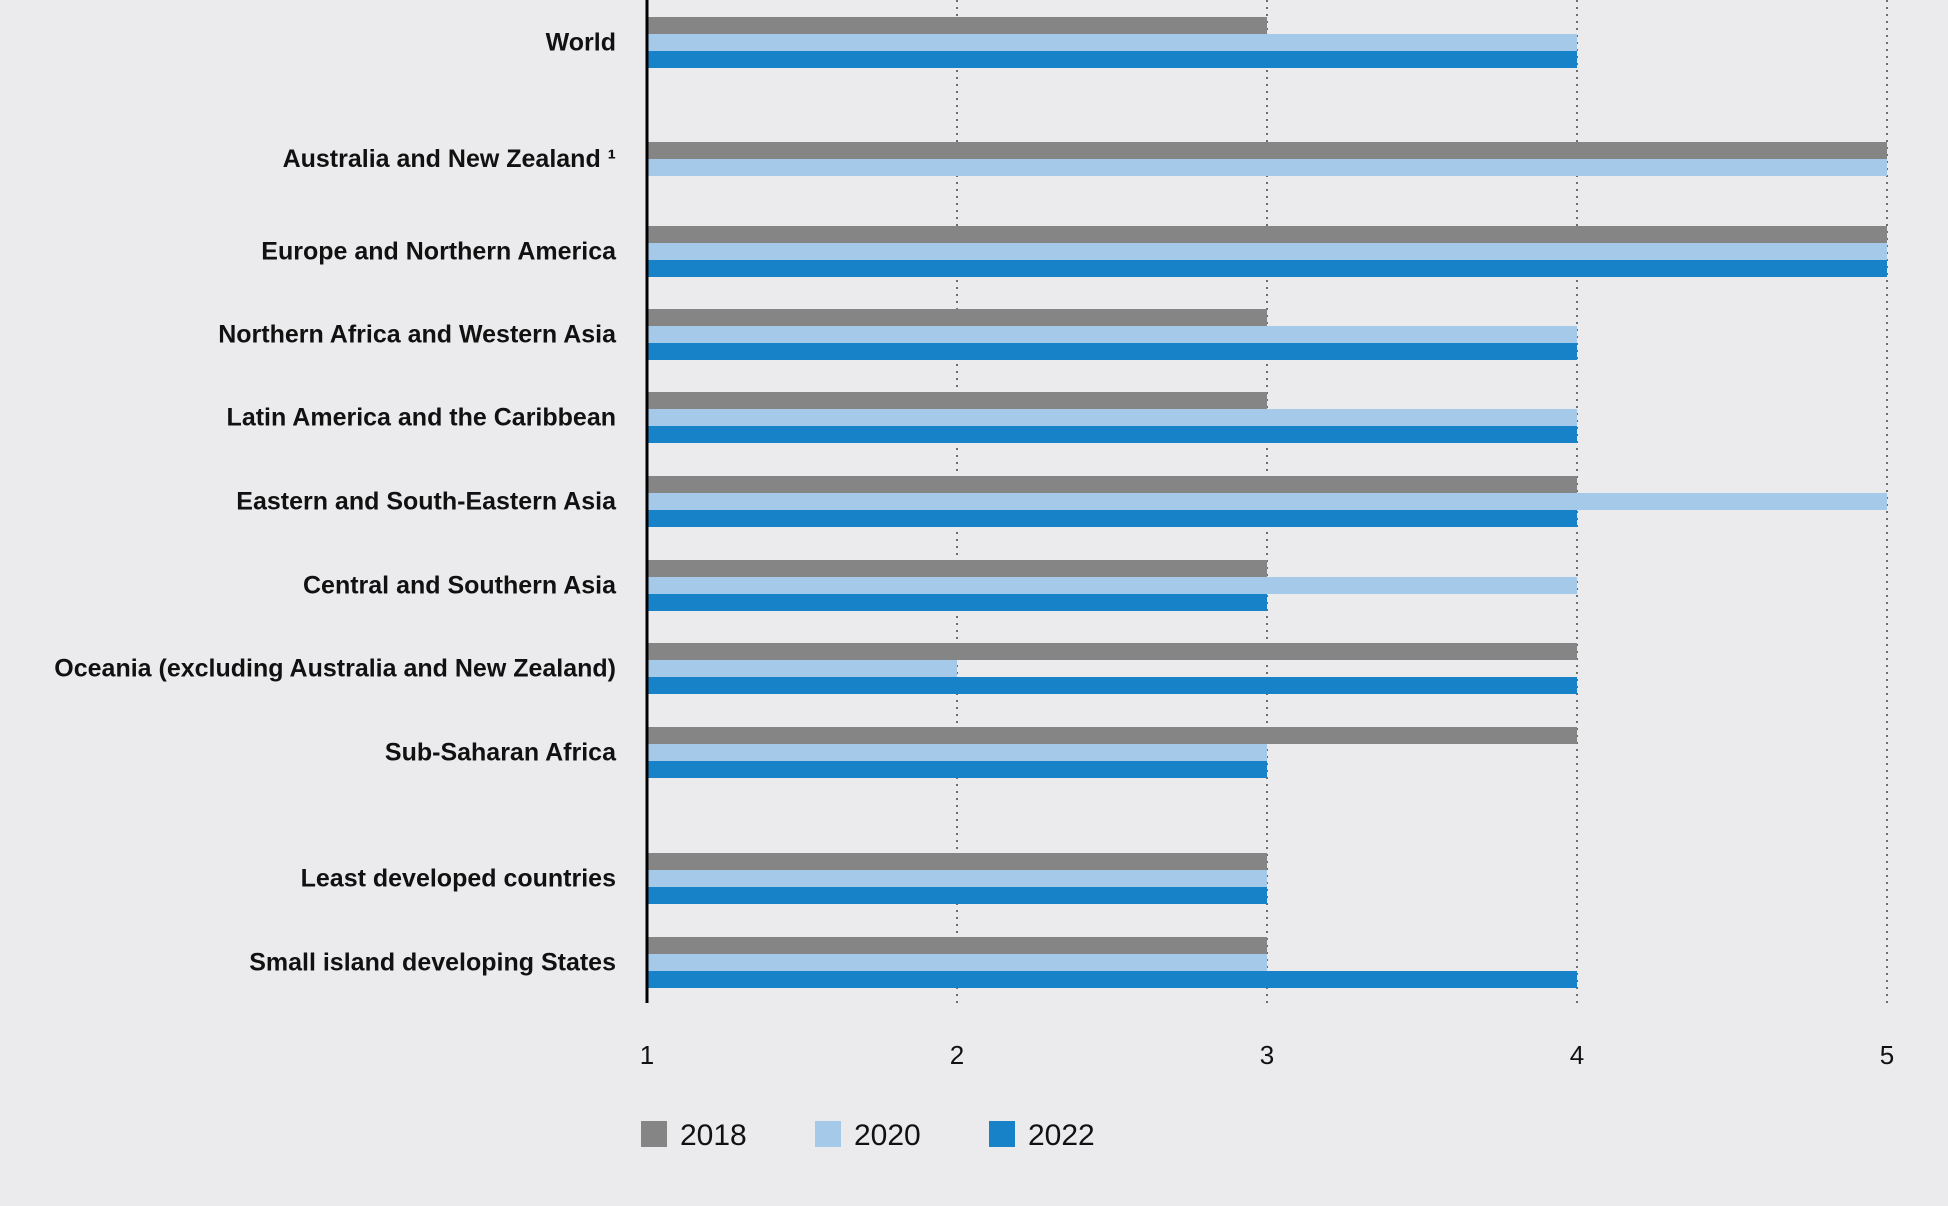  Describe the element at coordinates (426, 502) in the screenshot. I see `category-label-eastern-and-south-eastern-asia: Eastern and South-Eastern Asia` at that location.